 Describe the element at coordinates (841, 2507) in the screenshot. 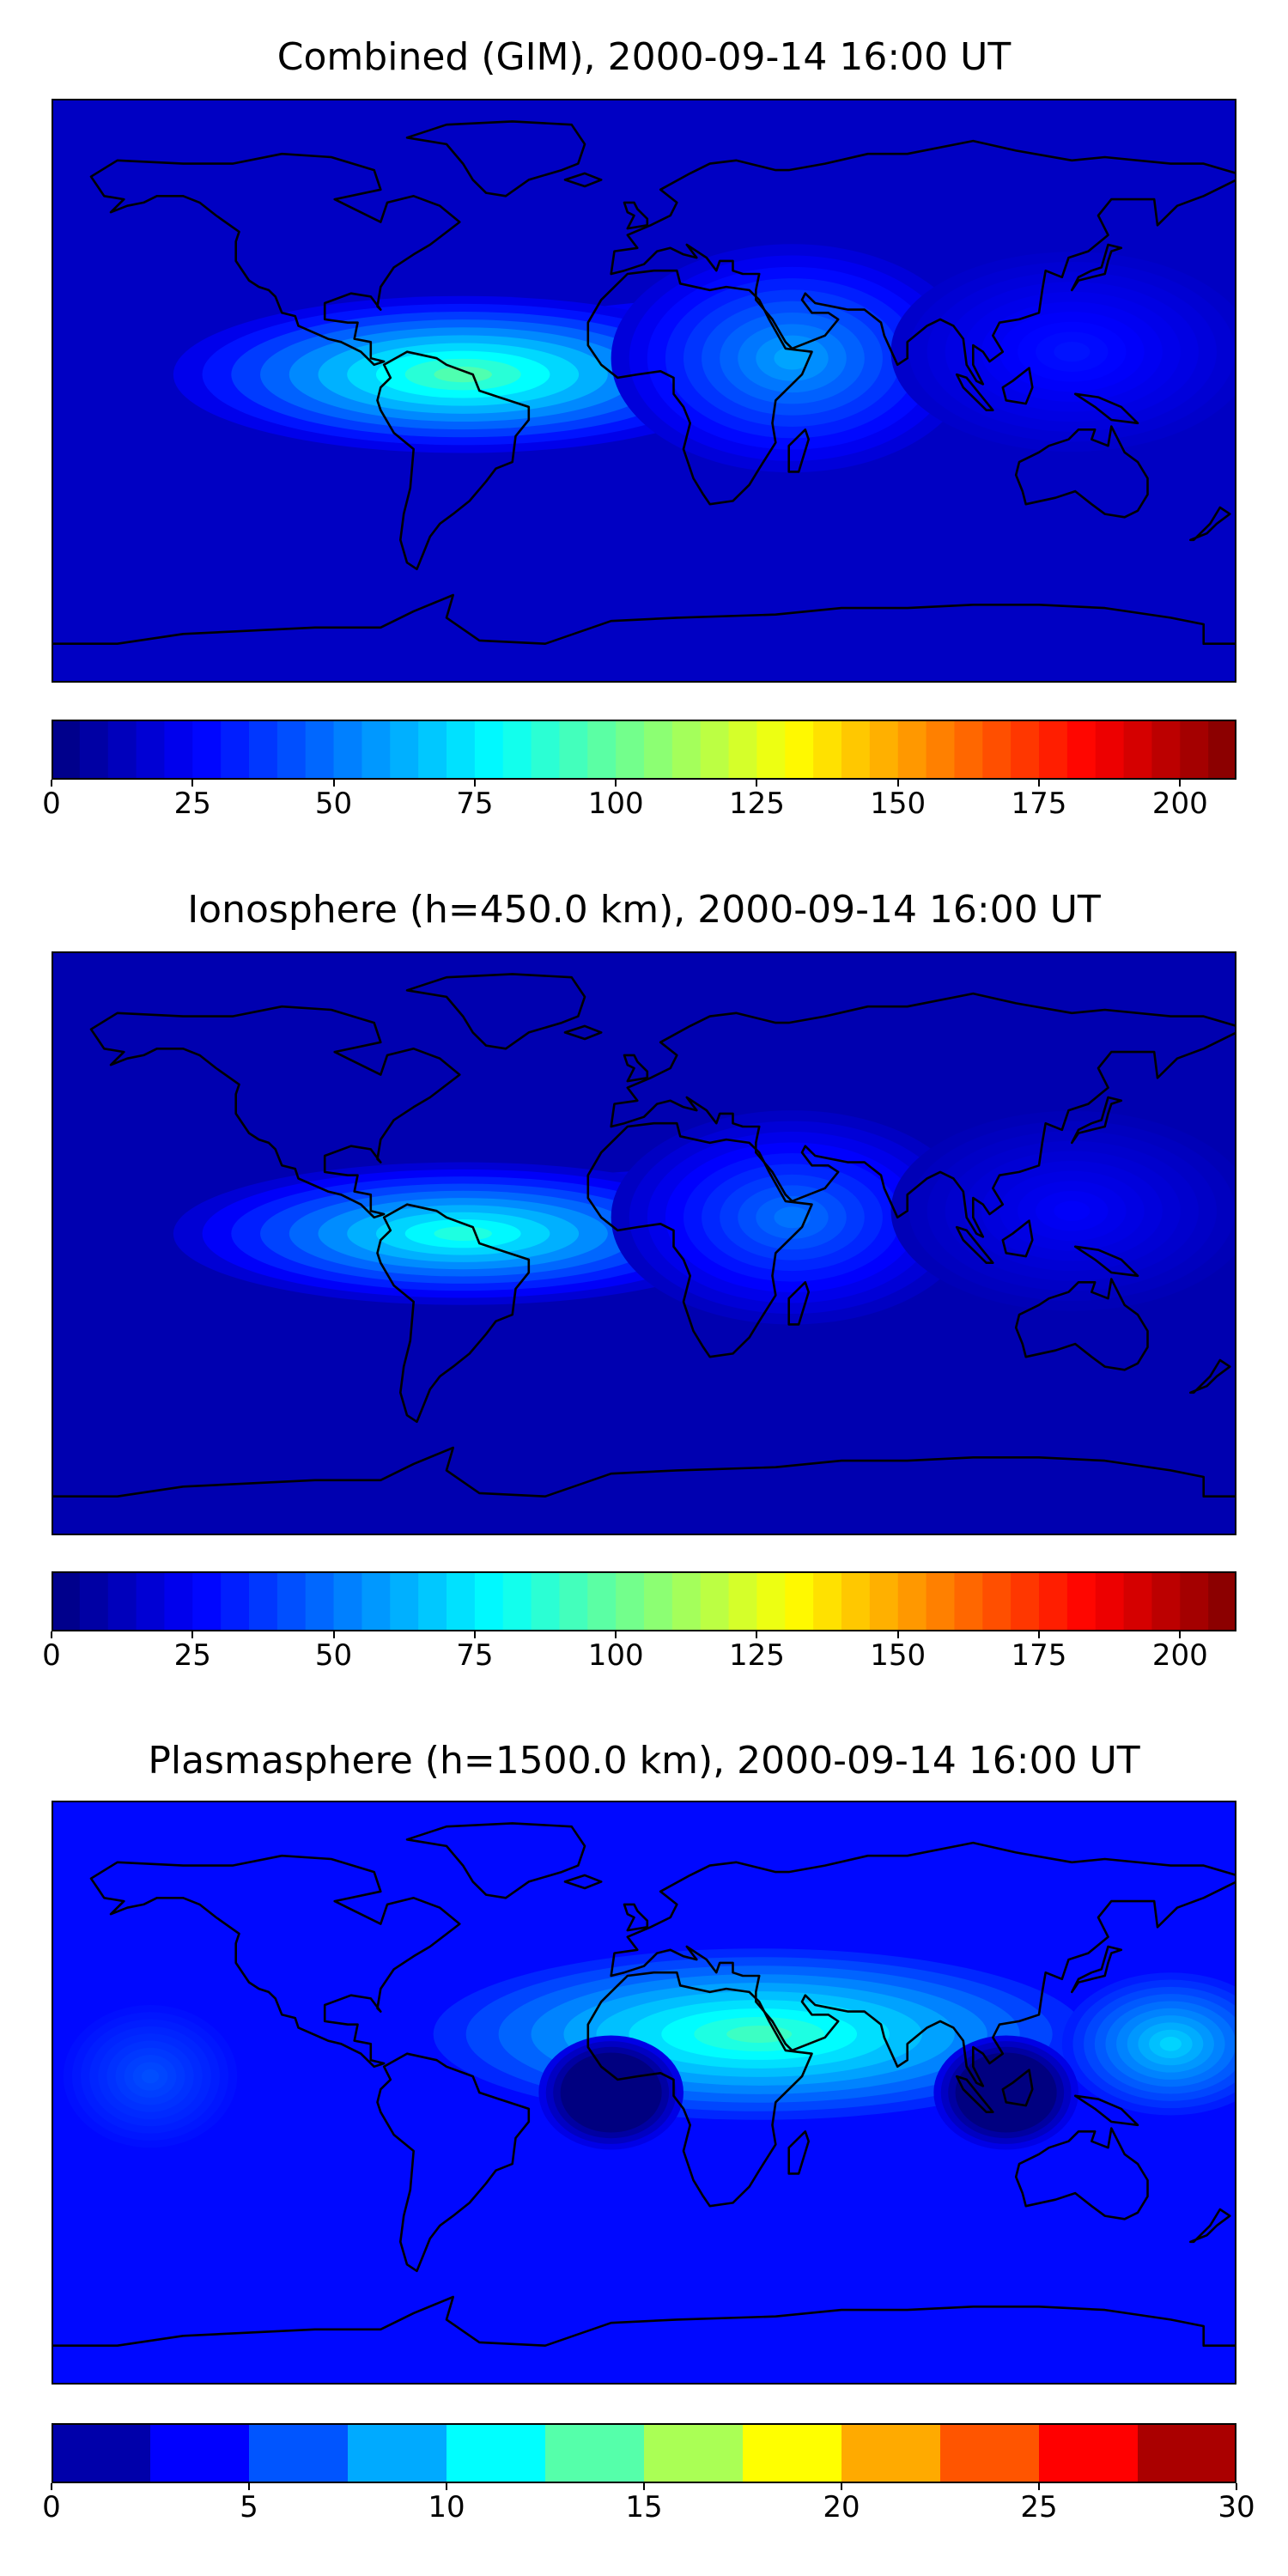

I see `colorbar-tick-label: 20` at that location.